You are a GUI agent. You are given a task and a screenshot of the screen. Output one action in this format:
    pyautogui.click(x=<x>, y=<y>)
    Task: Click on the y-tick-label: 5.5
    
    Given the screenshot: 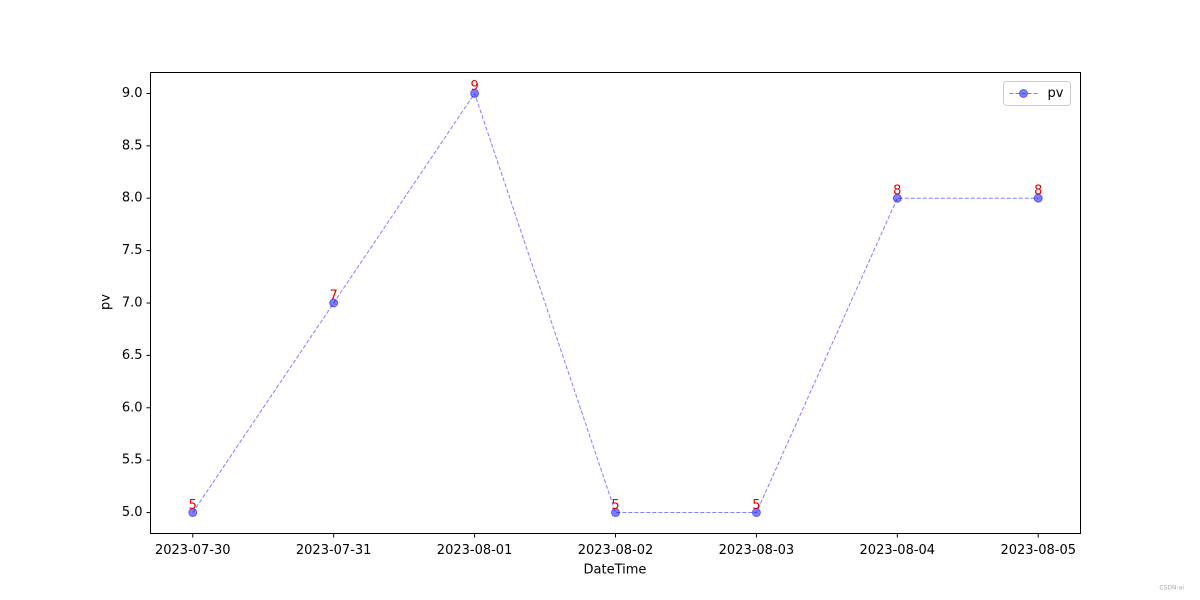 What is the action you would take?
    pyautogui.click(x=132, y=460)
    